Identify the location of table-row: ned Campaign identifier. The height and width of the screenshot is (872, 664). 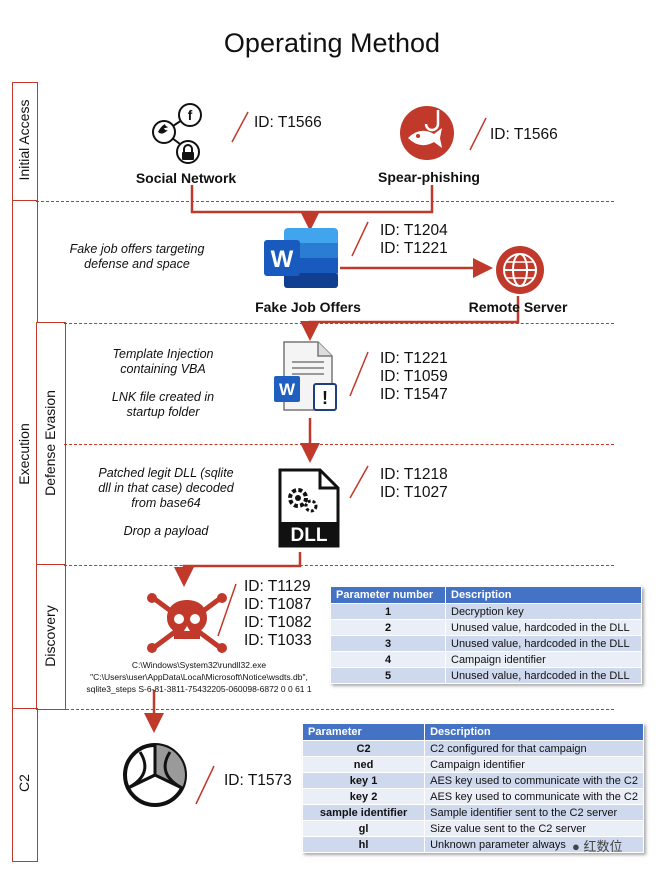
(472, 764).